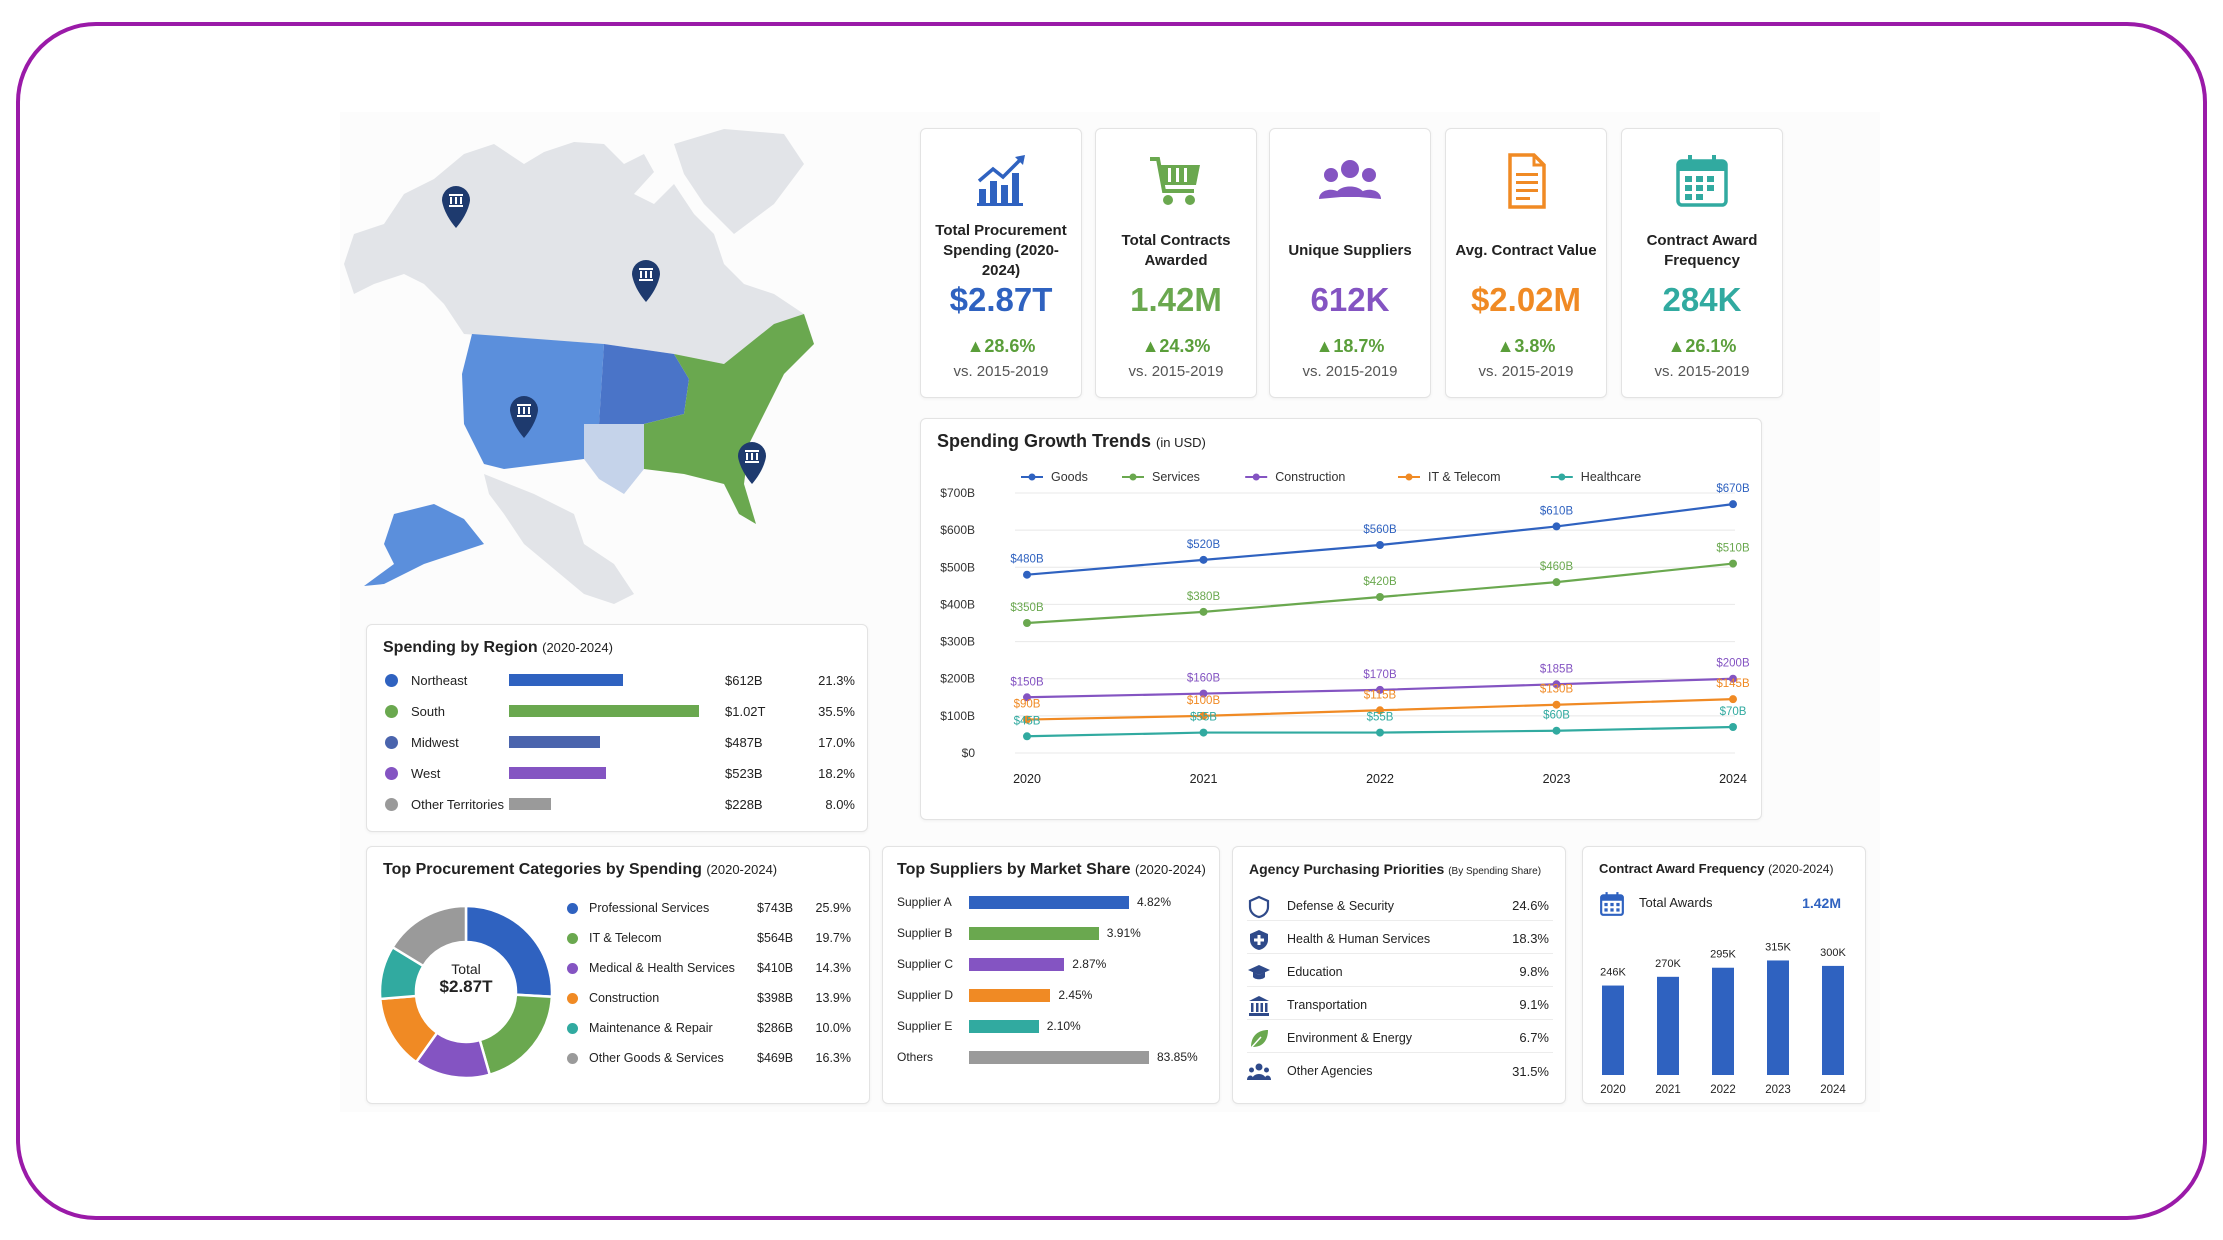 This screenshot has height=1240, width=2223. What do you see at coordinates (1613, 973) in the screenshot?
I see `frequency-bar-label: 246K` at bounding box center [1613, 973].